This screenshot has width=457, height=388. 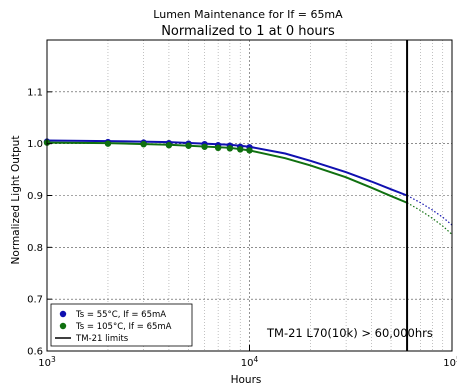 What do you see at coordinates (349, 333) in the screenshot?
I see `l70-annotation: TM-21 L70(10k) > 60,000hrs` at bounding box center [349, 333].